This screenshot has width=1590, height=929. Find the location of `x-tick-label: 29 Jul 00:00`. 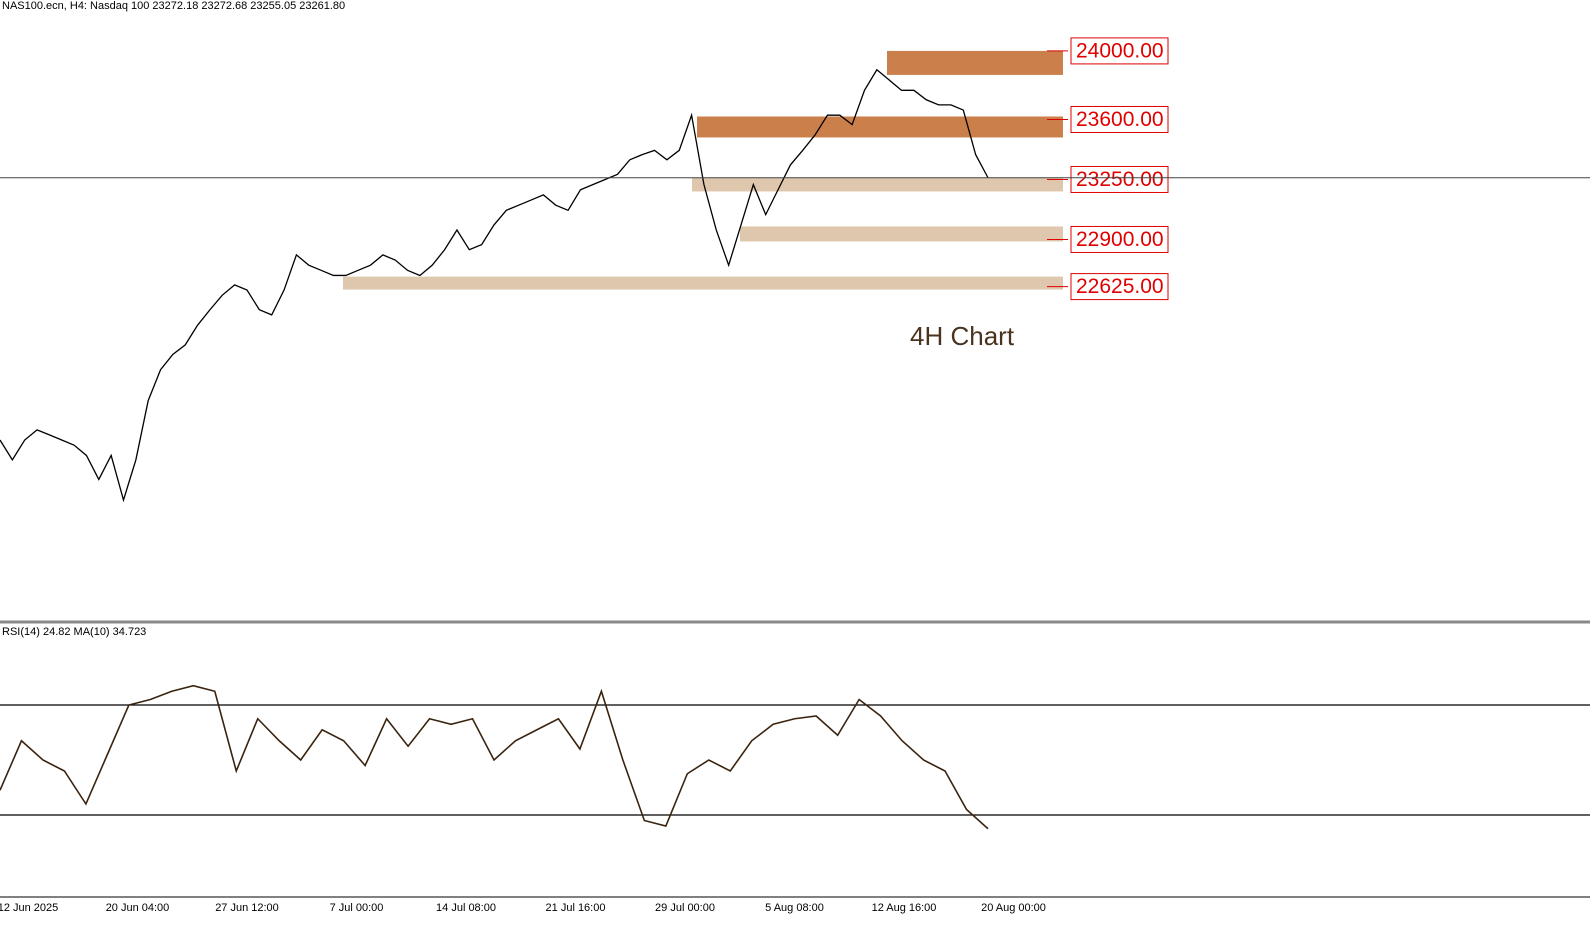

x-tick-label: 29 Jul 00:00 is located at coordinates (685, 908).